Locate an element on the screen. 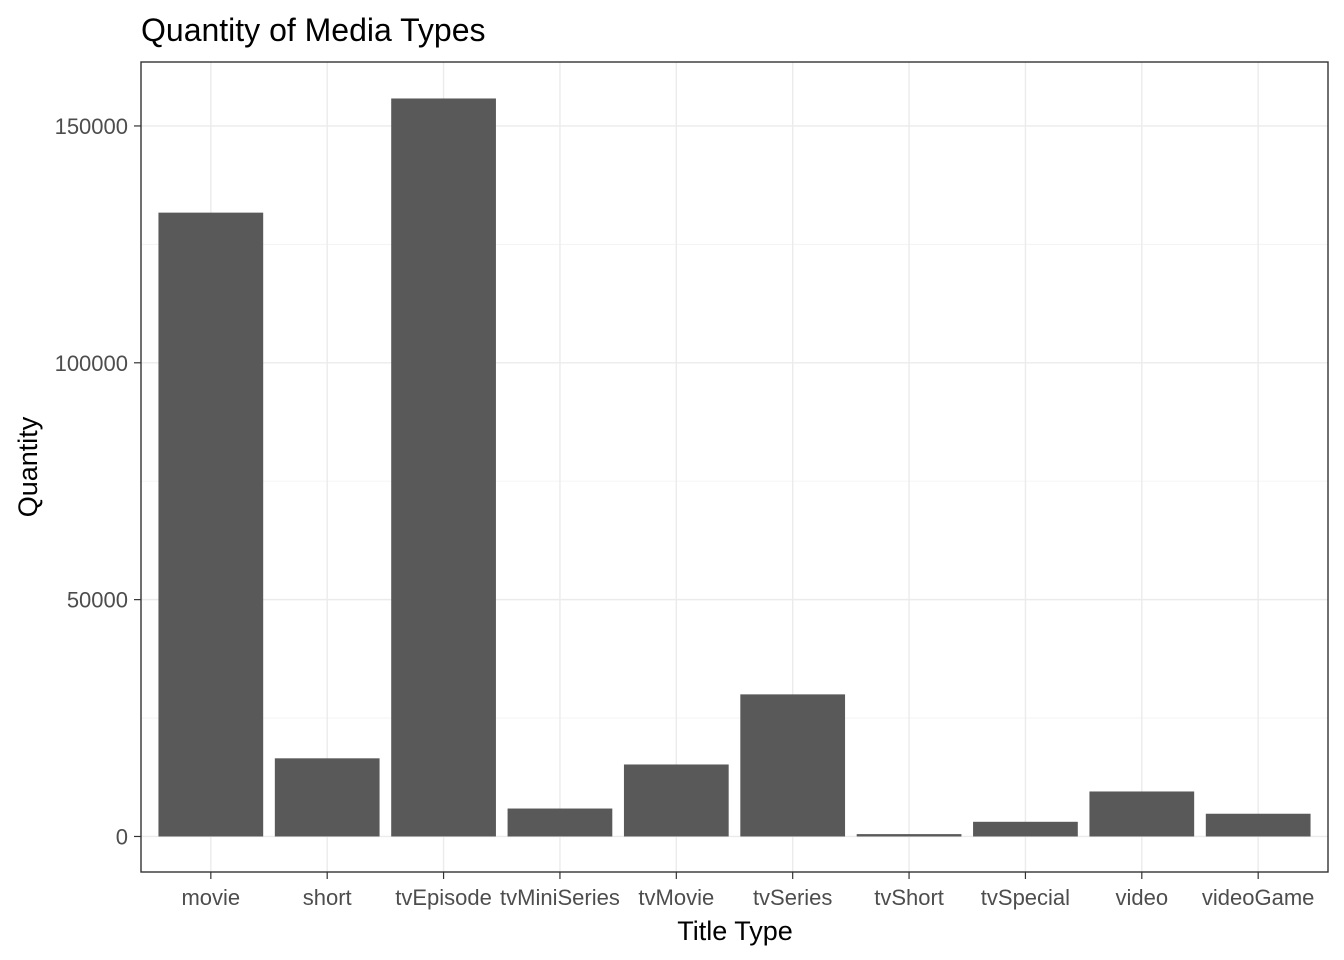  y-axis-ticks: 0 50000 100000 150000 is located at coordinates (98, 481).